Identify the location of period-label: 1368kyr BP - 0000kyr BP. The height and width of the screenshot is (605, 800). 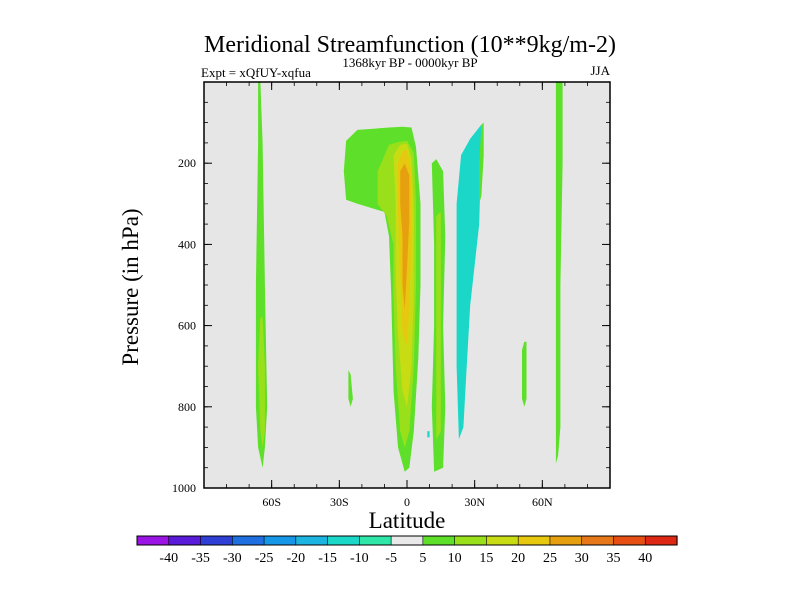
(409, 62).